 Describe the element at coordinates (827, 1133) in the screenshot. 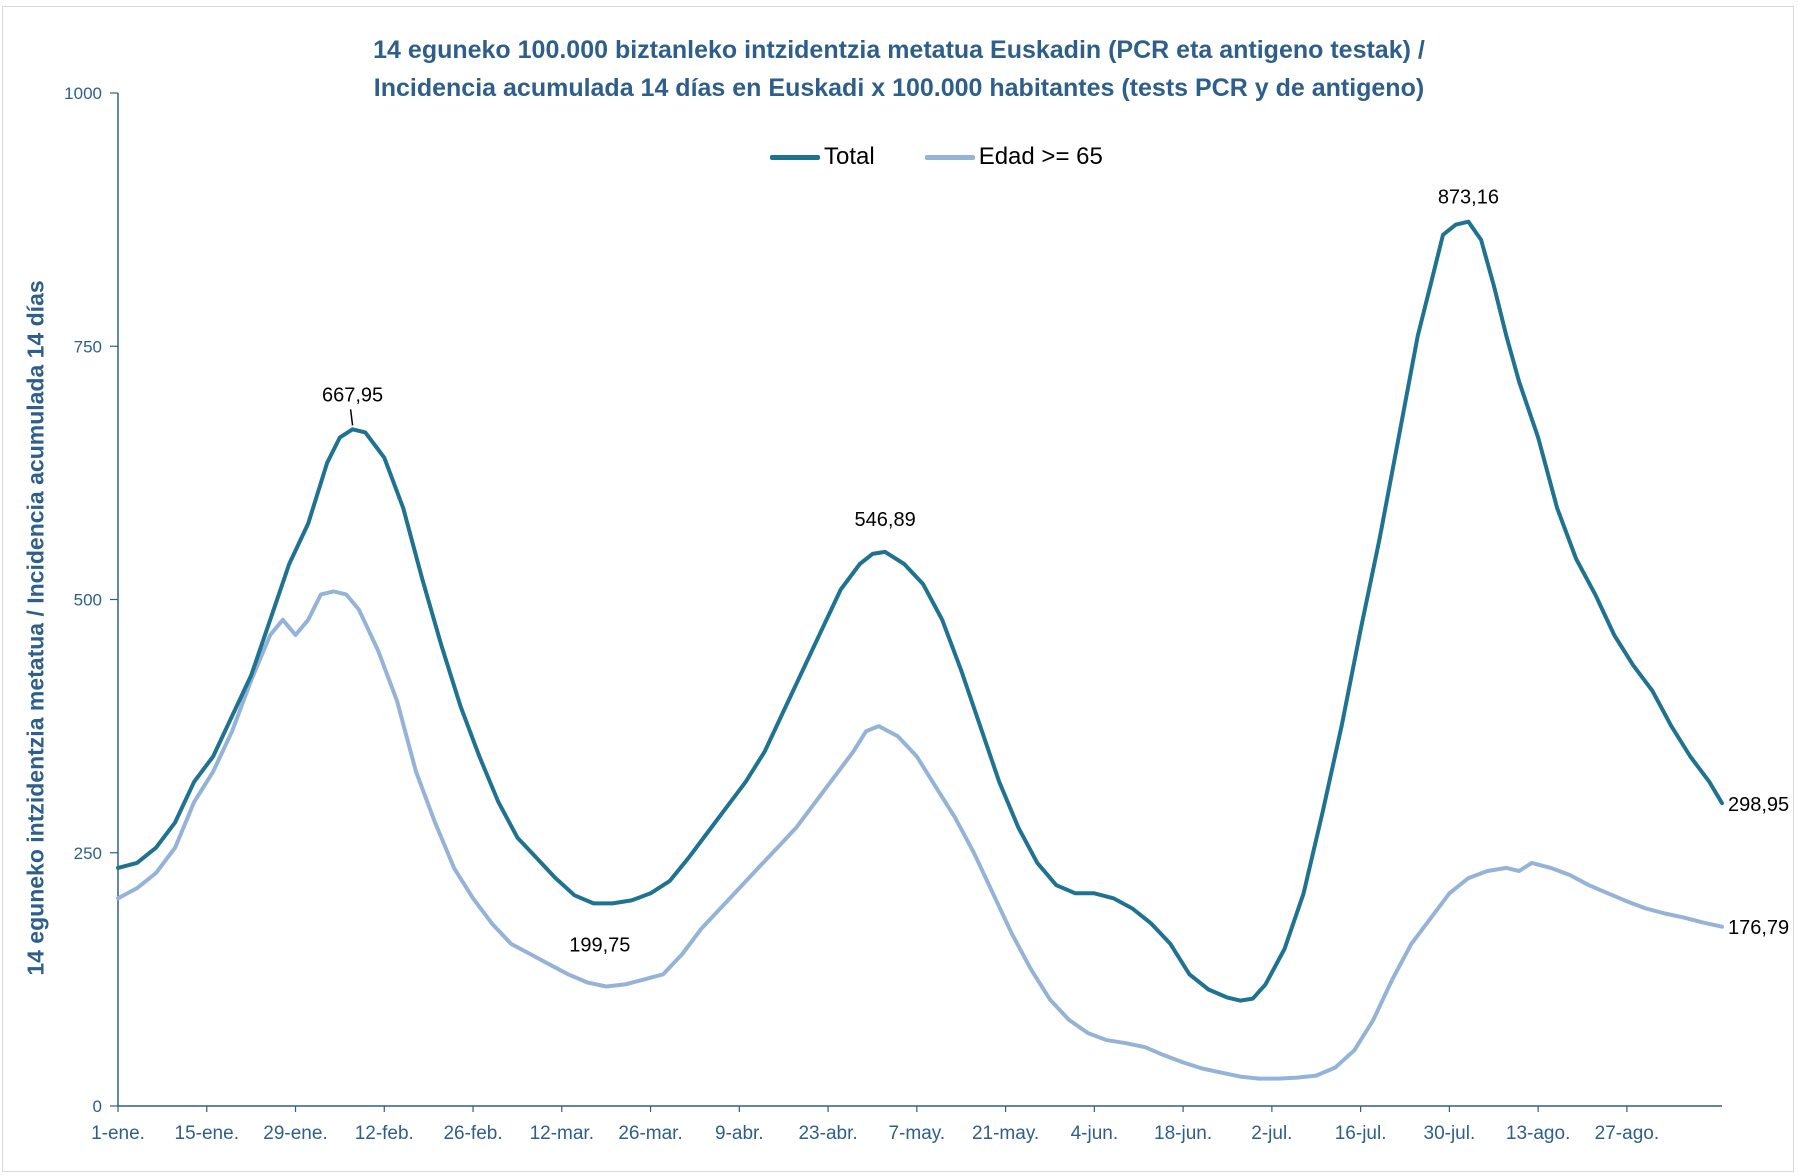

I see `x-tick-label: 23-abr.` at that location.